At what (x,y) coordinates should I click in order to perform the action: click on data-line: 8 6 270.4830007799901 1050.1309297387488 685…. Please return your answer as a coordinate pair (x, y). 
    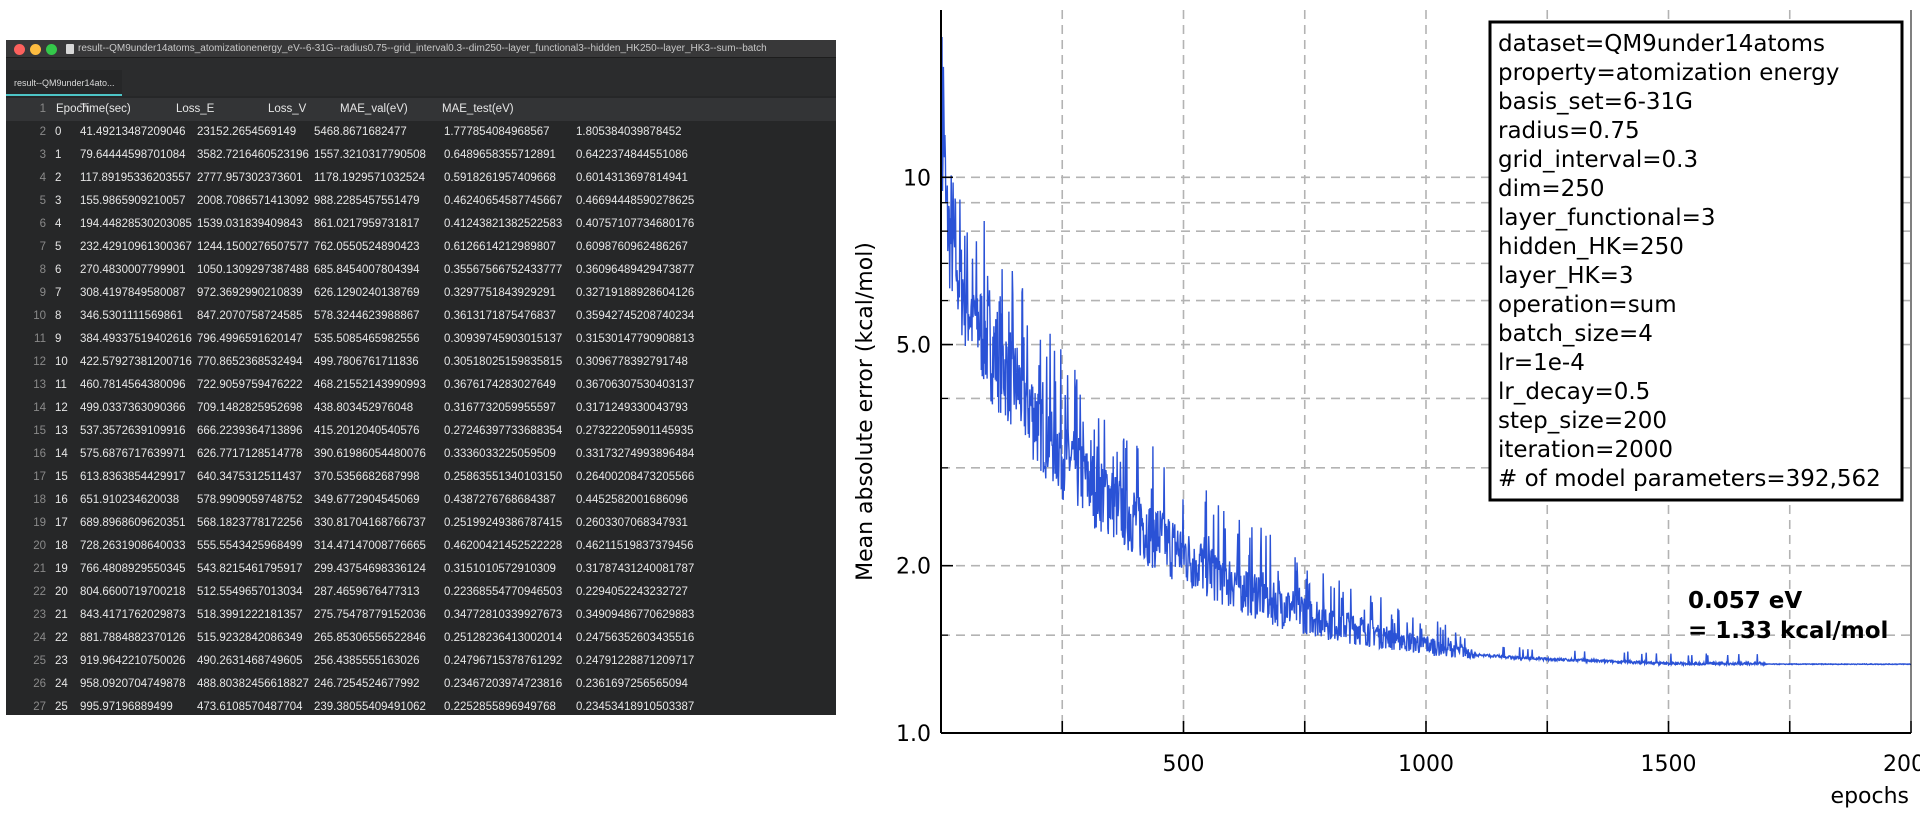
    Looking at the image, I should click on (421, 270).